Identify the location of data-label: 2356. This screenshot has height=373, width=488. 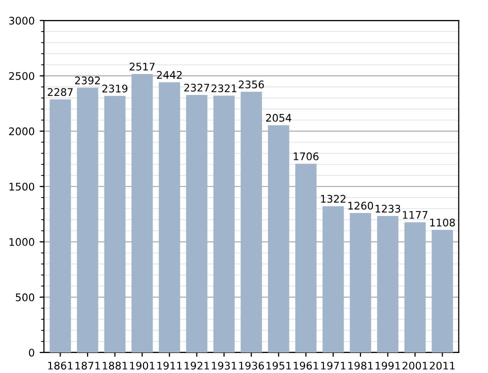
(251, 84).